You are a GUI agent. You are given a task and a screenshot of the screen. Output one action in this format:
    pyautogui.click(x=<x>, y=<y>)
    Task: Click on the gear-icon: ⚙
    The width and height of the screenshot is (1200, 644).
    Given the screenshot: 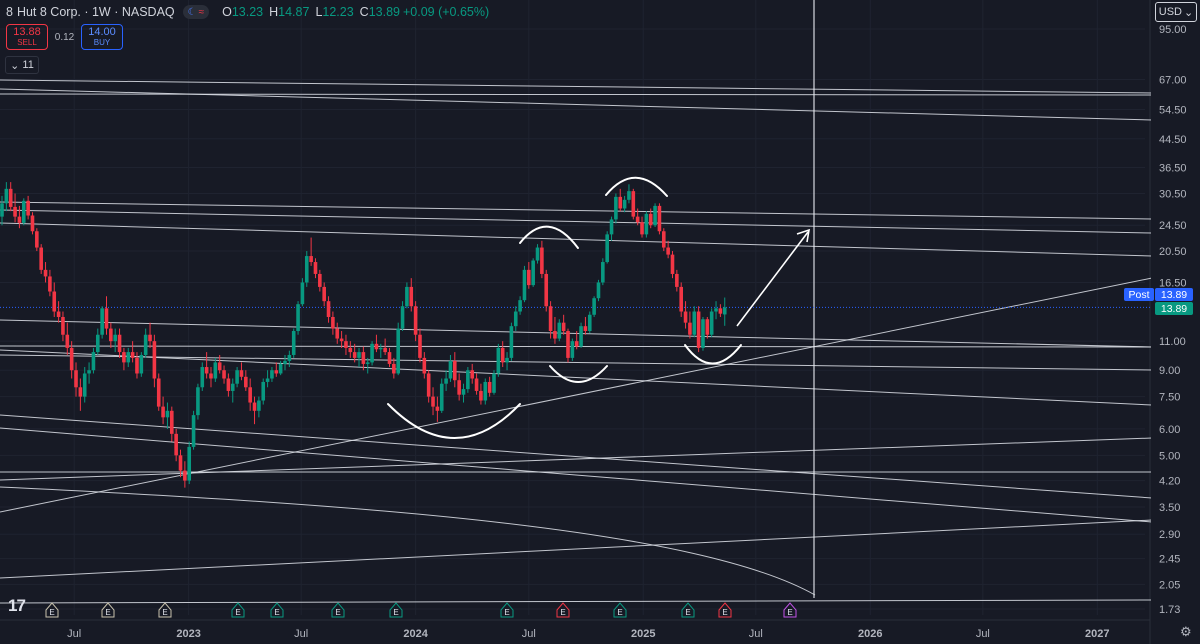 What is the action you would take?
    pyautogui.click(x=1186, y=631)
    